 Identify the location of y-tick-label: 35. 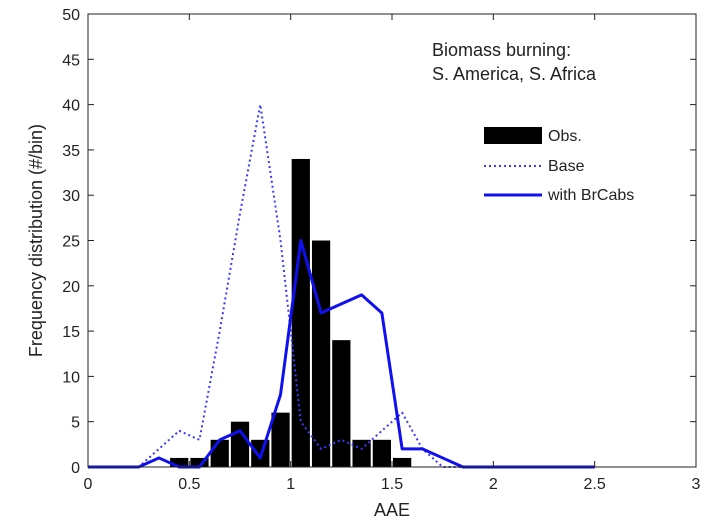
(71, 151).